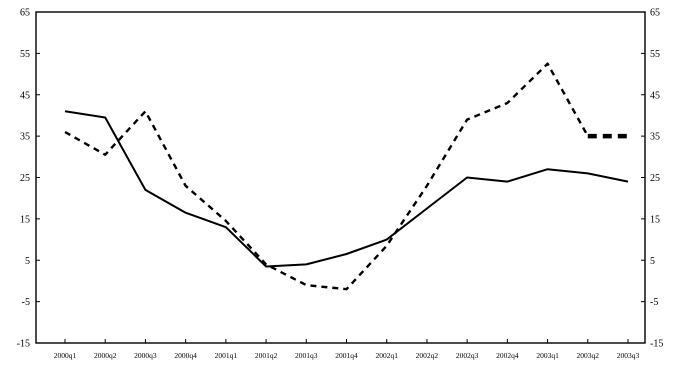  What do you see at coordinates (507, 355) in the screenshot?
I see `x-tick-label: 2002q4` at bounding box center [507, 355].